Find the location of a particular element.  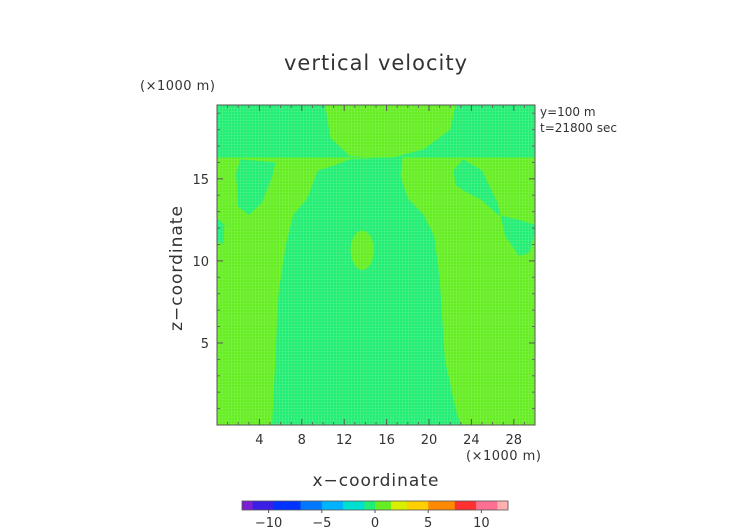

y-tick-label: 15 is located at coordinates (200, 180).